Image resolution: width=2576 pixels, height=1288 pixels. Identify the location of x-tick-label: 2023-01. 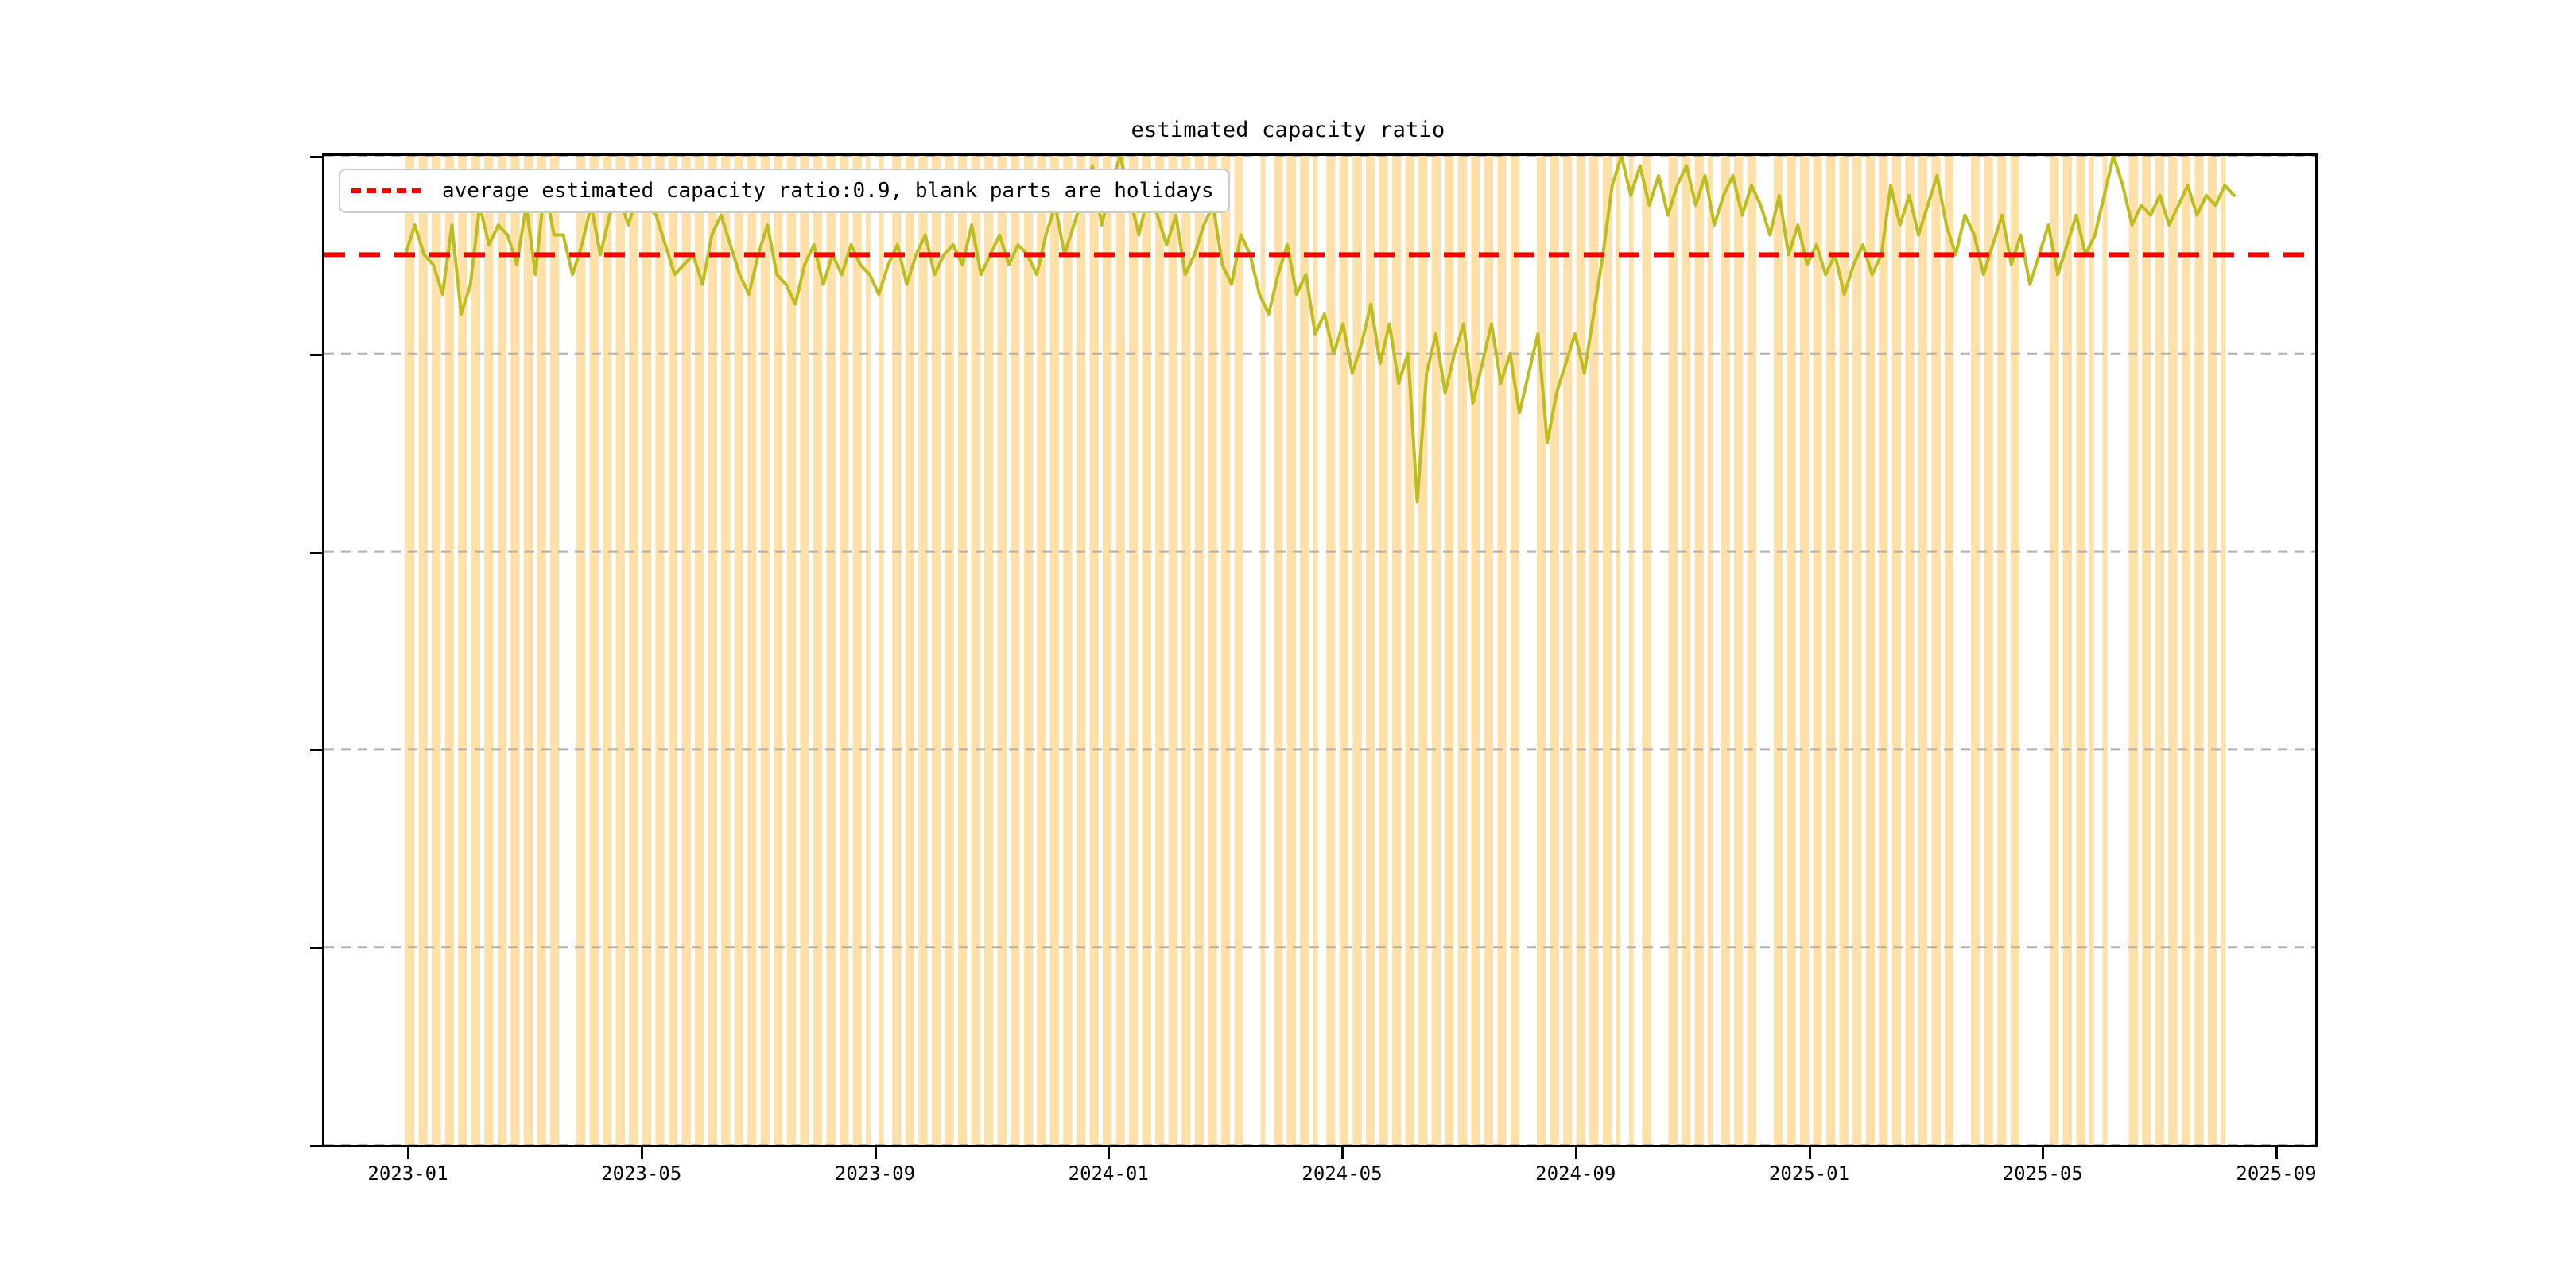
(407, 1173).